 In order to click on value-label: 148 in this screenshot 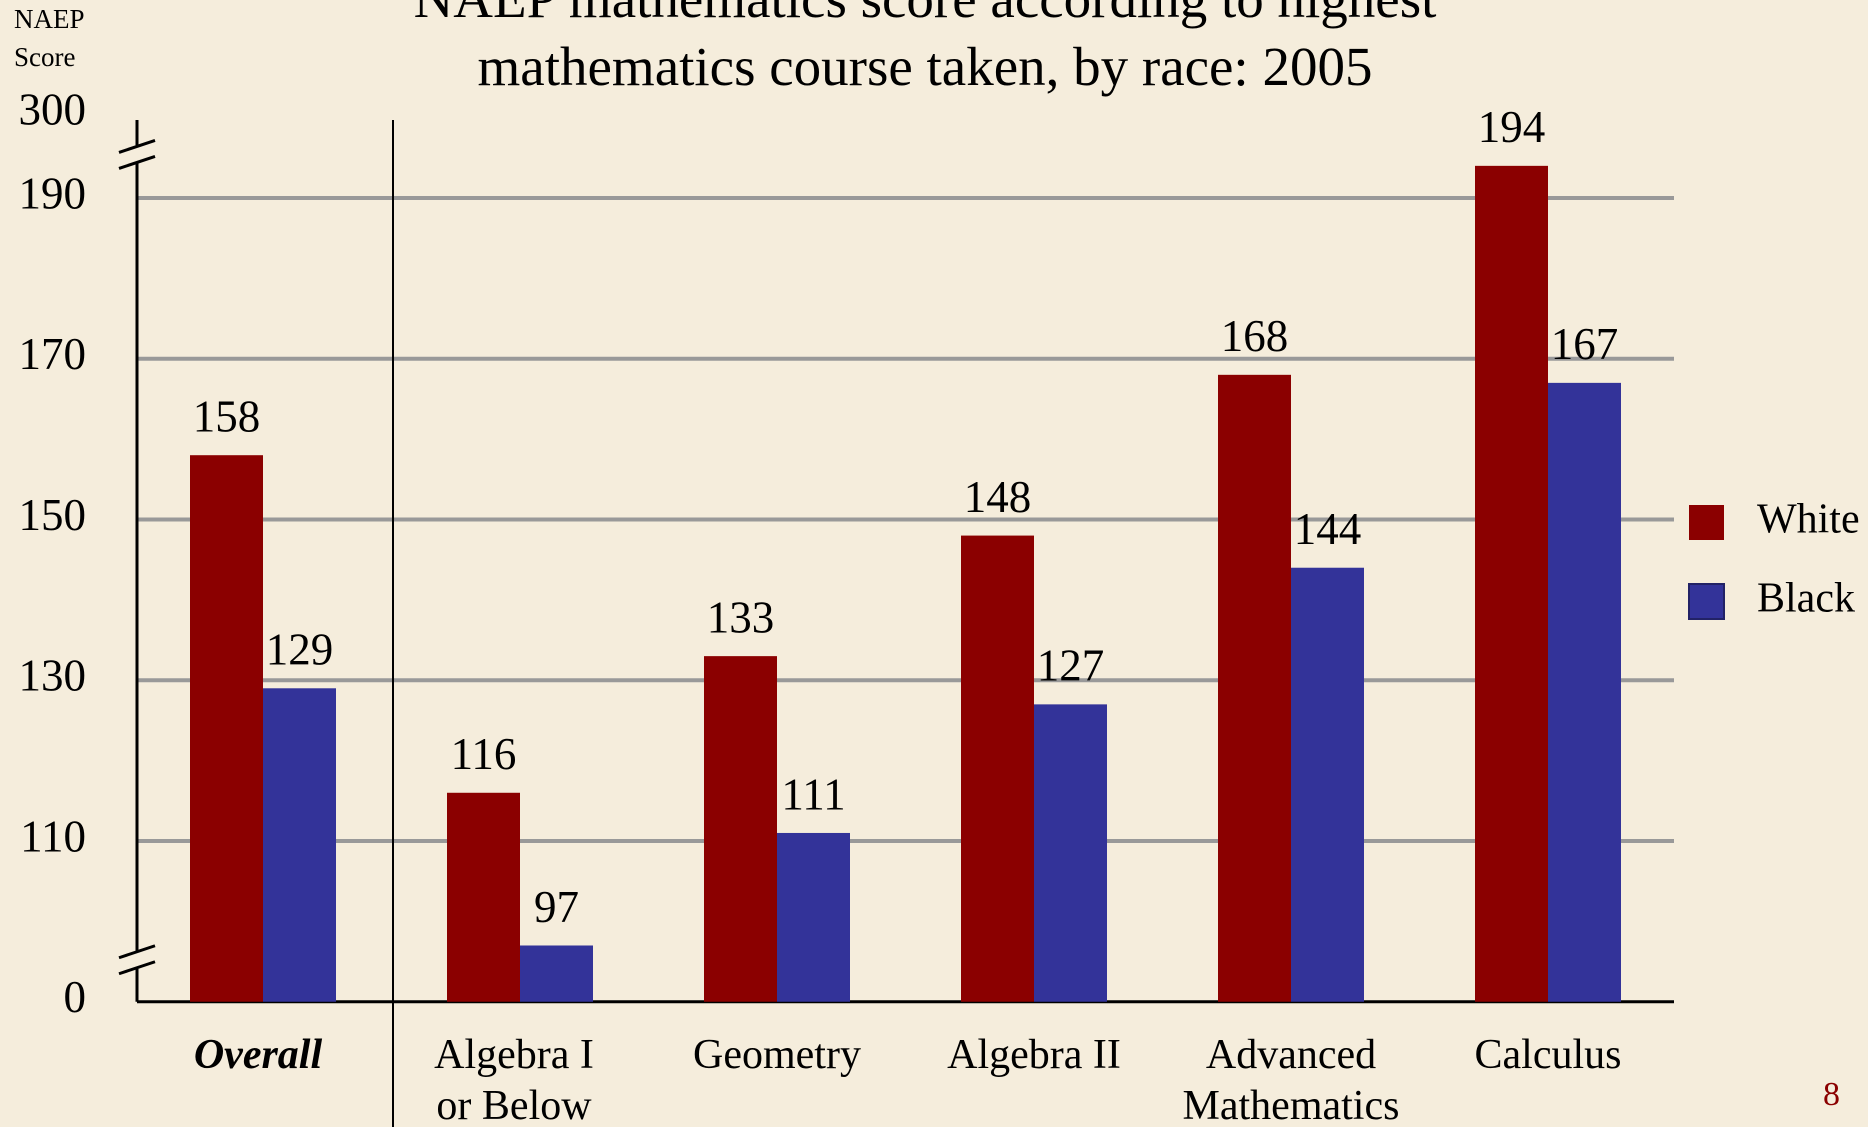, I will do `click(998, 497)`.